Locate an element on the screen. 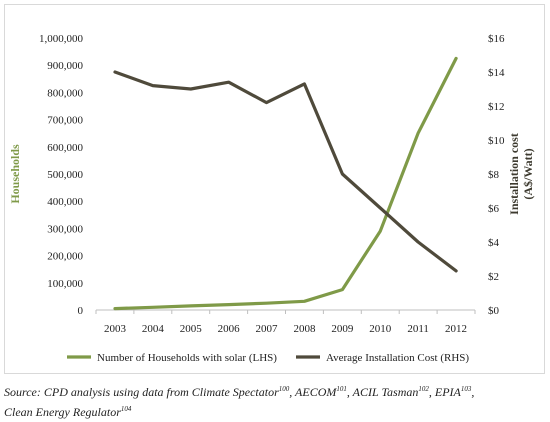  legend-item-households-label: Number of Households with solar (LHS) is located at coordinates (187, 358).